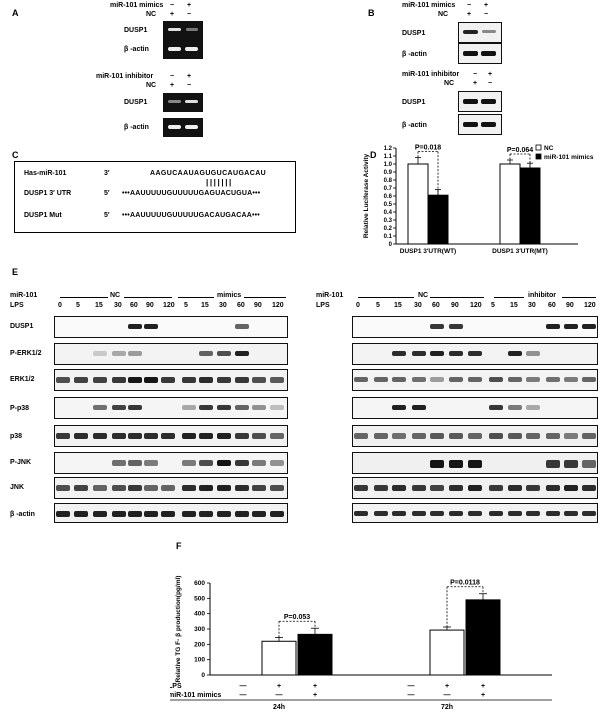  I want to click on seq-row-3-seq: •••AAUUUUUGUUUUUGACAUGACAA•••, so click(191, 215).